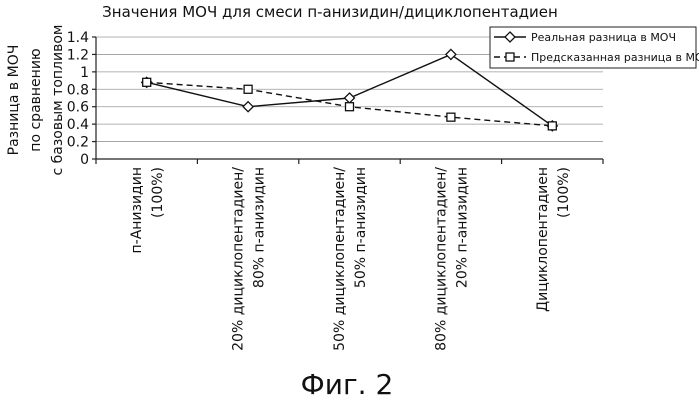  I want to click on x-tick-label: 20% дициклопентадиен/80% п-анизидин, so click(249, 259).